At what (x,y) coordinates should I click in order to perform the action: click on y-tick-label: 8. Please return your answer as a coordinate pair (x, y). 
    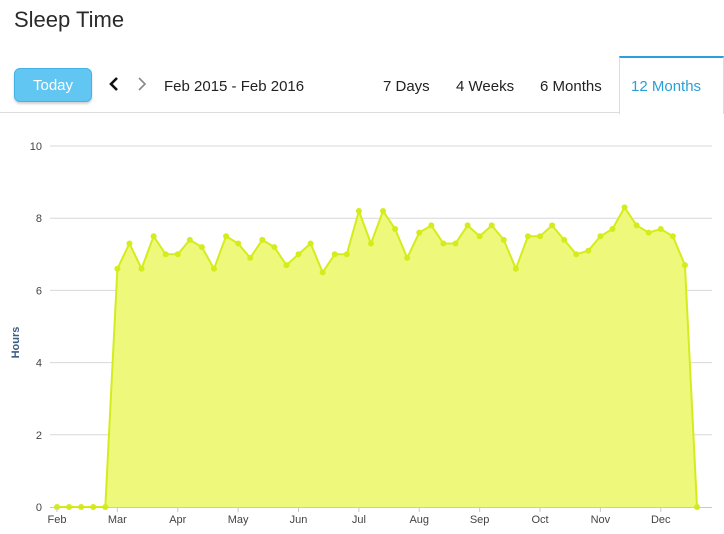
    Looking at the image, I should click on (39, 219).